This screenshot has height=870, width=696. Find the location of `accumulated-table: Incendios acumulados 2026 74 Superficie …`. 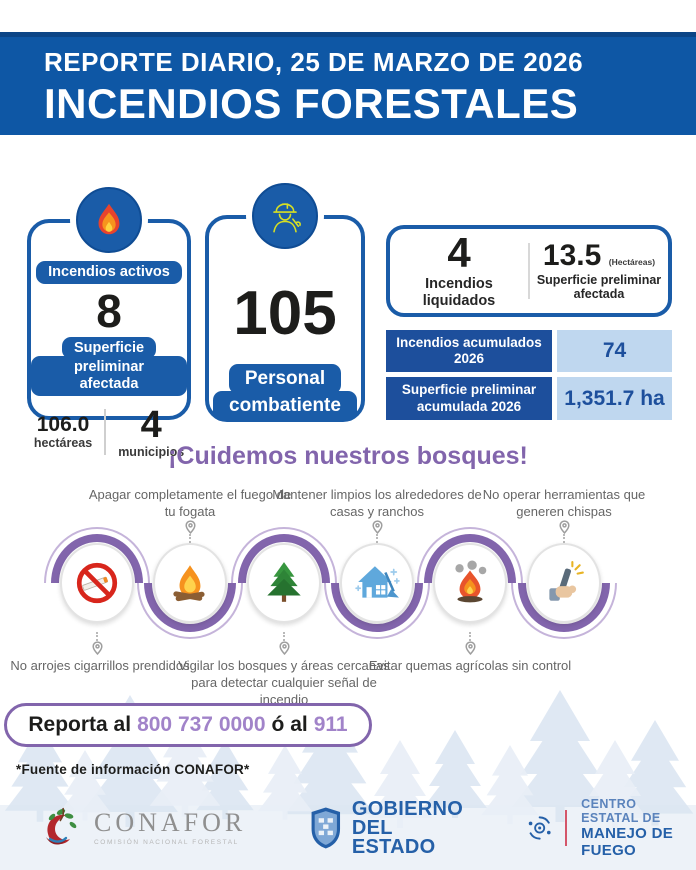

accumulated-table: Incendios acumulados 2026 74 Superficie … is located at coordinates (529, 375).